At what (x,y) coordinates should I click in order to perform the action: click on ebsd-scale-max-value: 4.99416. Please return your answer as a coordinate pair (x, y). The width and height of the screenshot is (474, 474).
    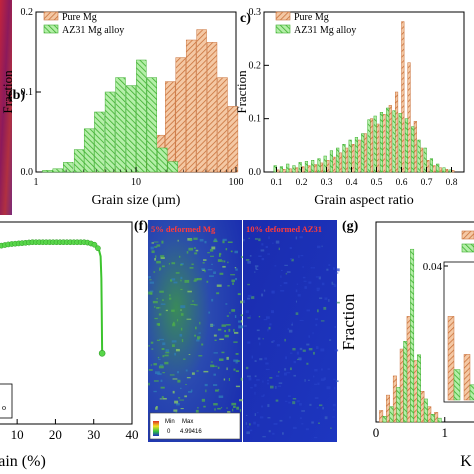
    Looking at the image, I should click on (191, 432).